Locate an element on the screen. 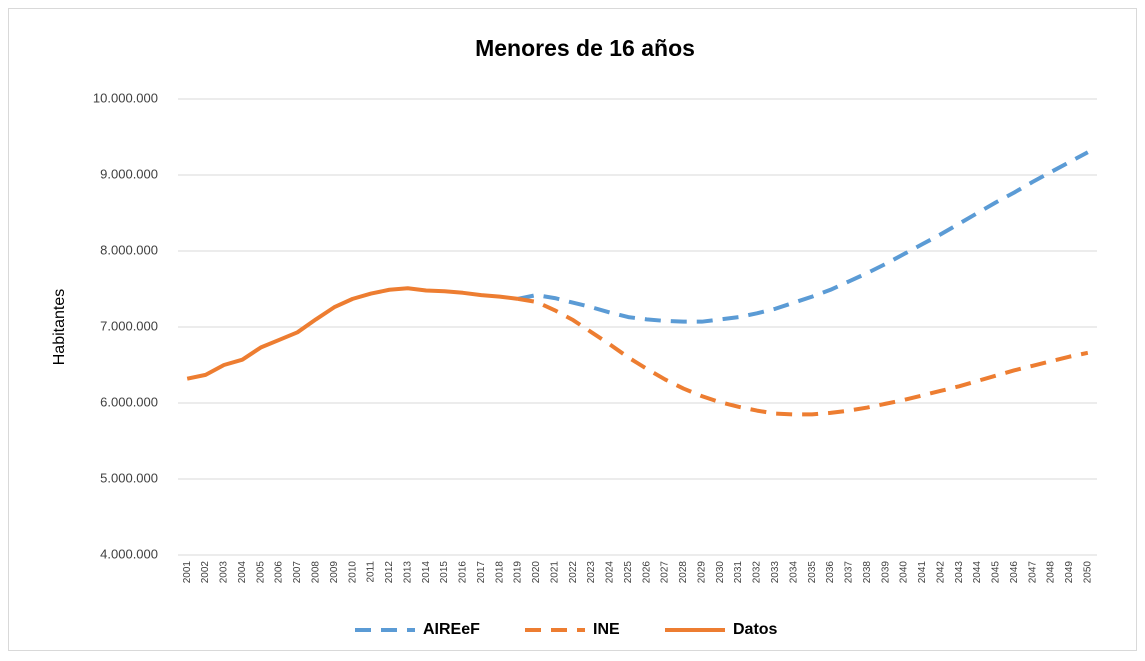 The image size is (1145, 661). x-tick-label: 2024 is located at coordinates (610, 572).